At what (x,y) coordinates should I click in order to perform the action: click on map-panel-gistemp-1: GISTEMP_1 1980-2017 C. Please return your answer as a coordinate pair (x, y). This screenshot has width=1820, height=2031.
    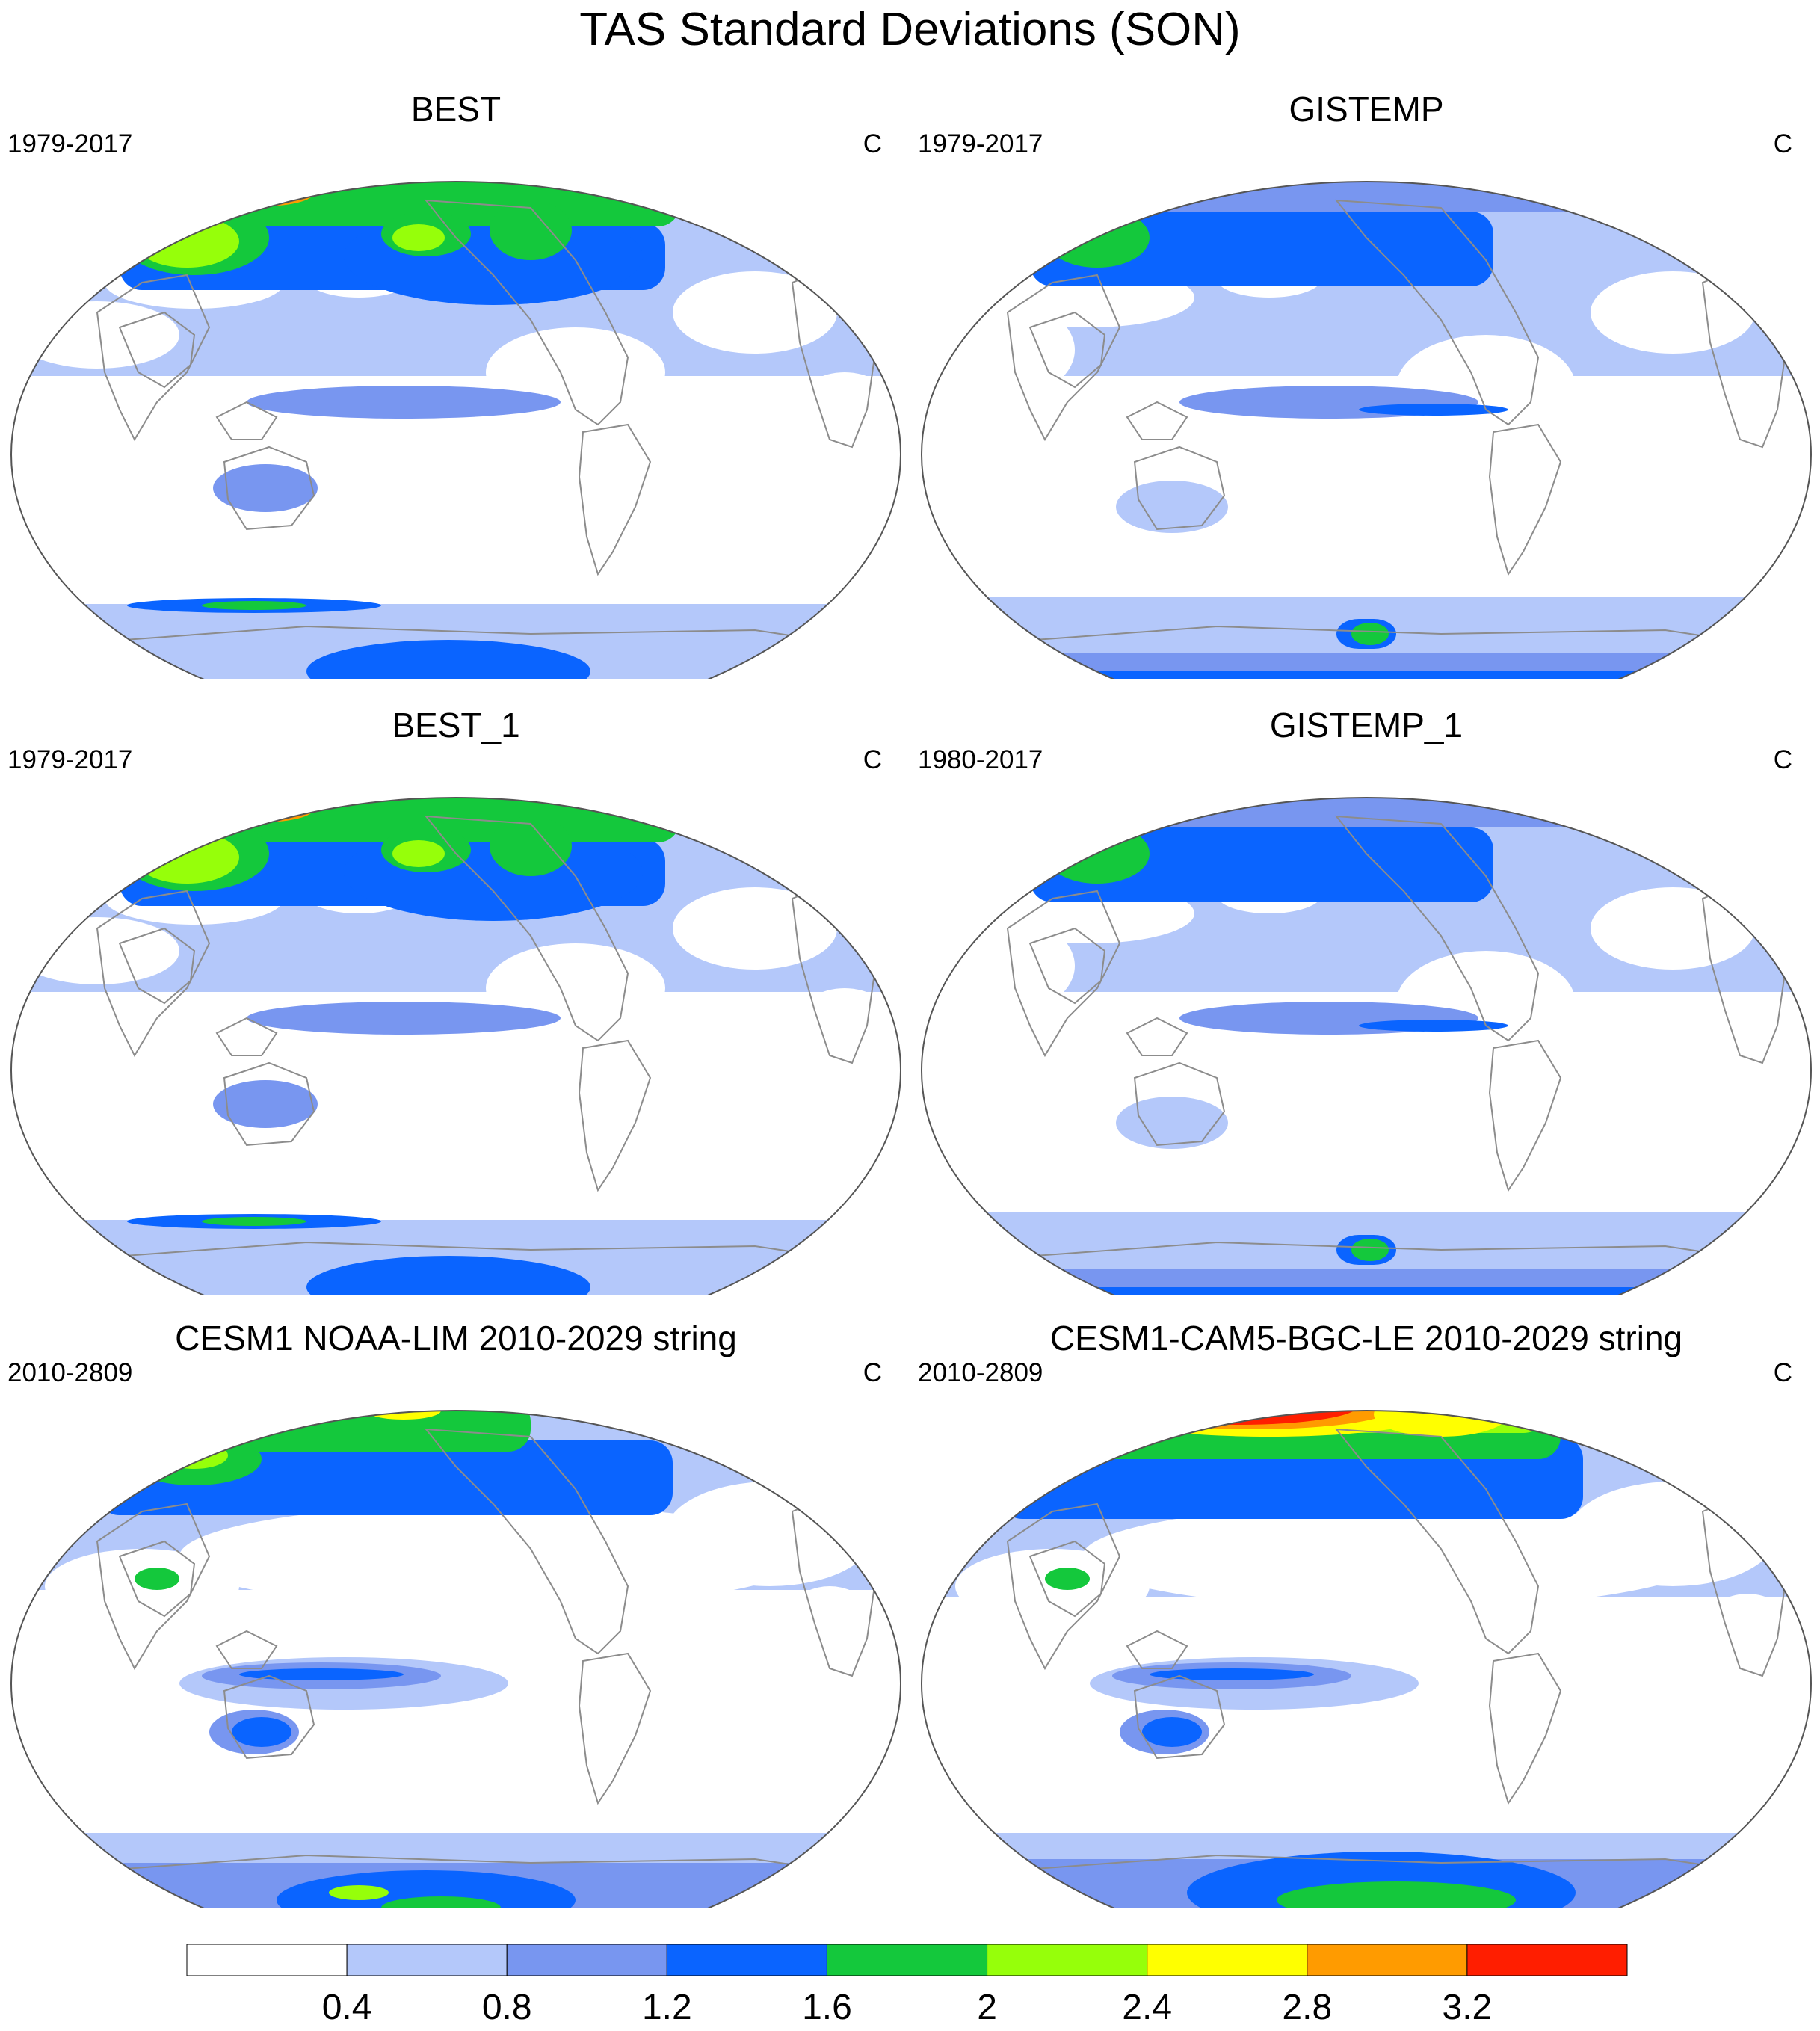
    Looking at the image, I should click on (1366, 999).